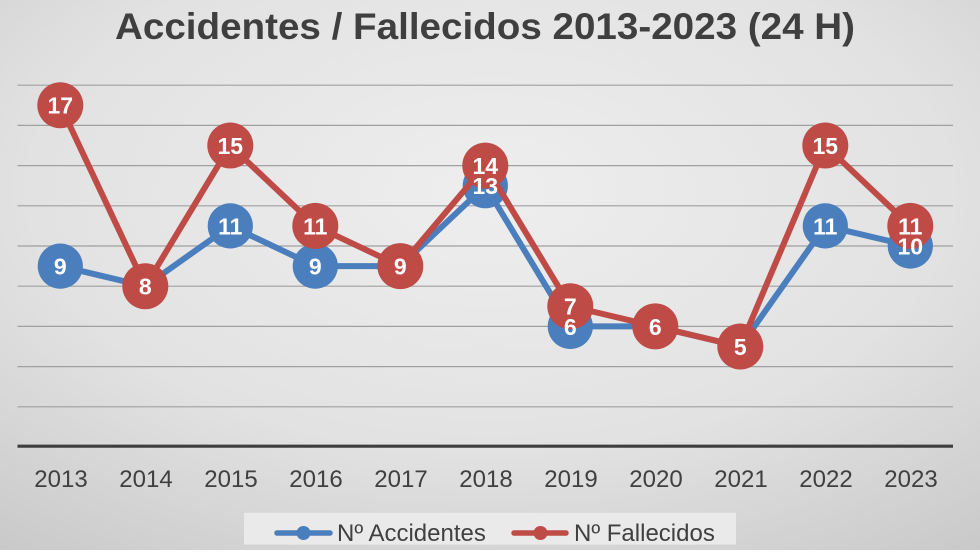  I want to click on svg-text: 2020, so click(655, 479).